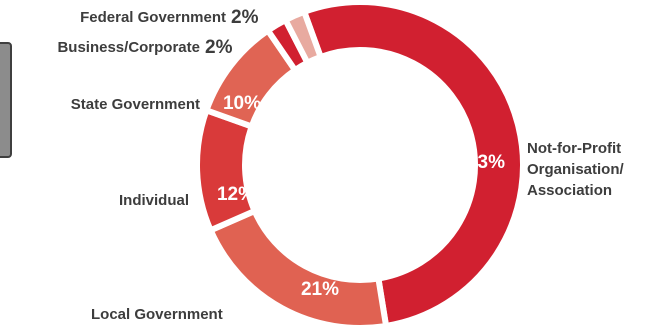 The width and height of the screenshot is (657, 329). I want to click on category-label-local-government: Local Government, so click(157, 314).